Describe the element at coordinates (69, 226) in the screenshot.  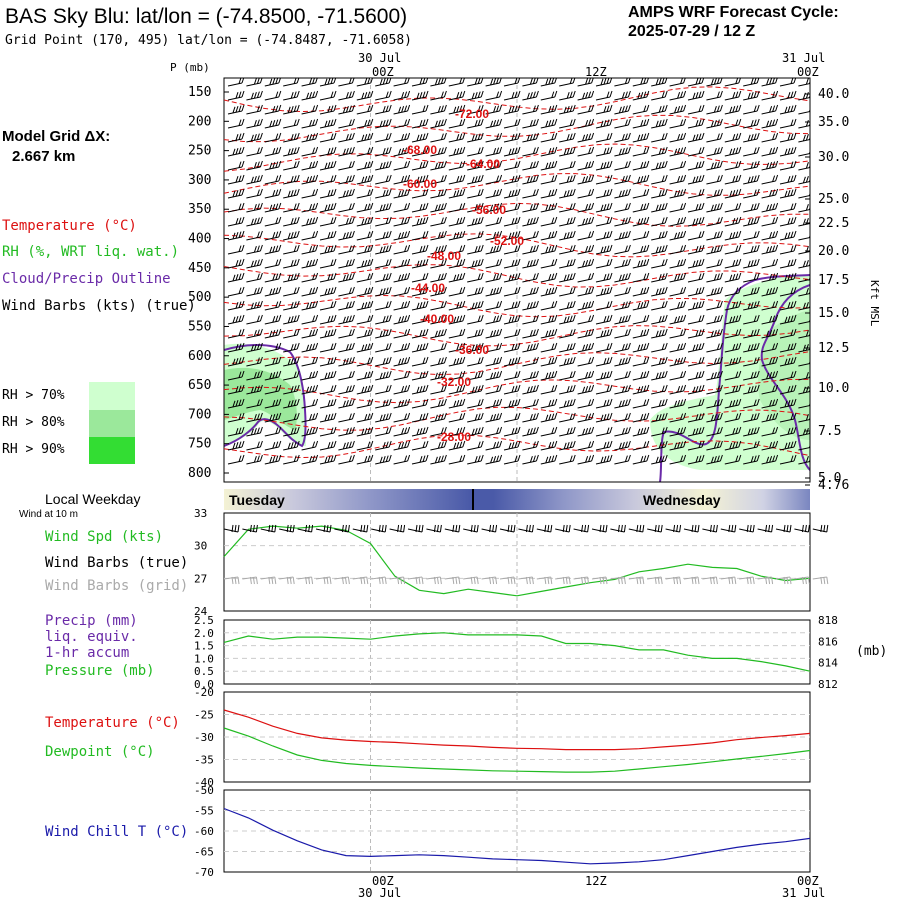
I see `legend-temperature: Temperature (°C)` at that location.